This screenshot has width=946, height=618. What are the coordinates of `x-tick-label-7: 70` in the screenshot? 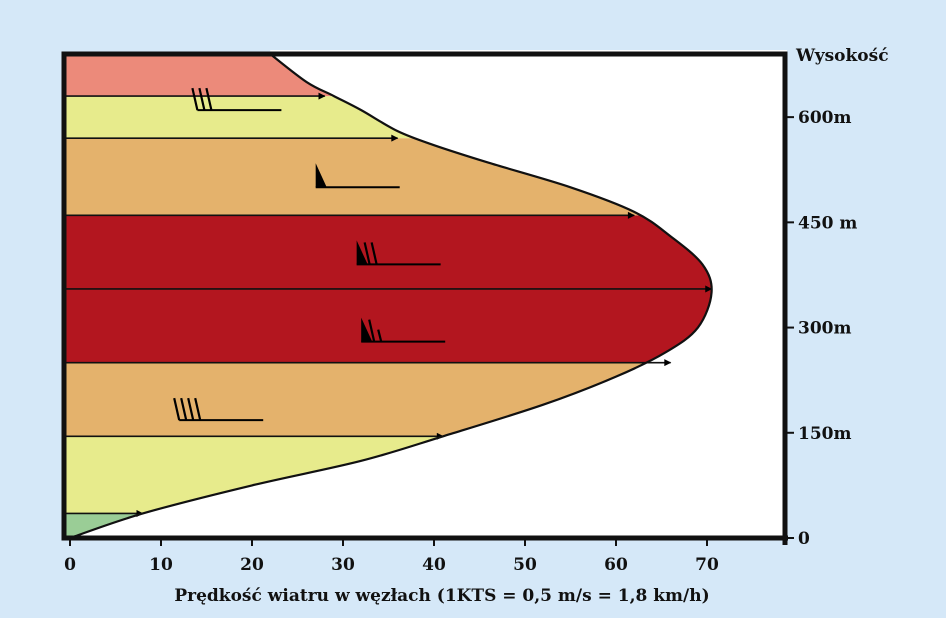 It's located at (707, 565).